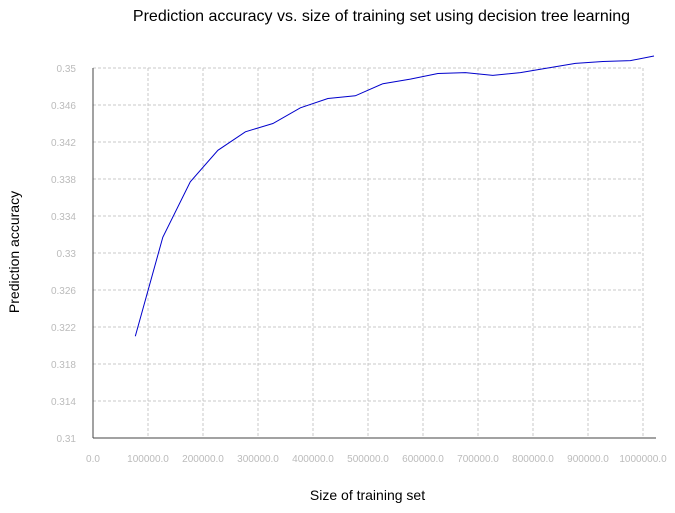  What do you see at coordinates (67, 69) in the screenshot?
I see `y-tick-label: 0.35` at bounding box center [67, 69].